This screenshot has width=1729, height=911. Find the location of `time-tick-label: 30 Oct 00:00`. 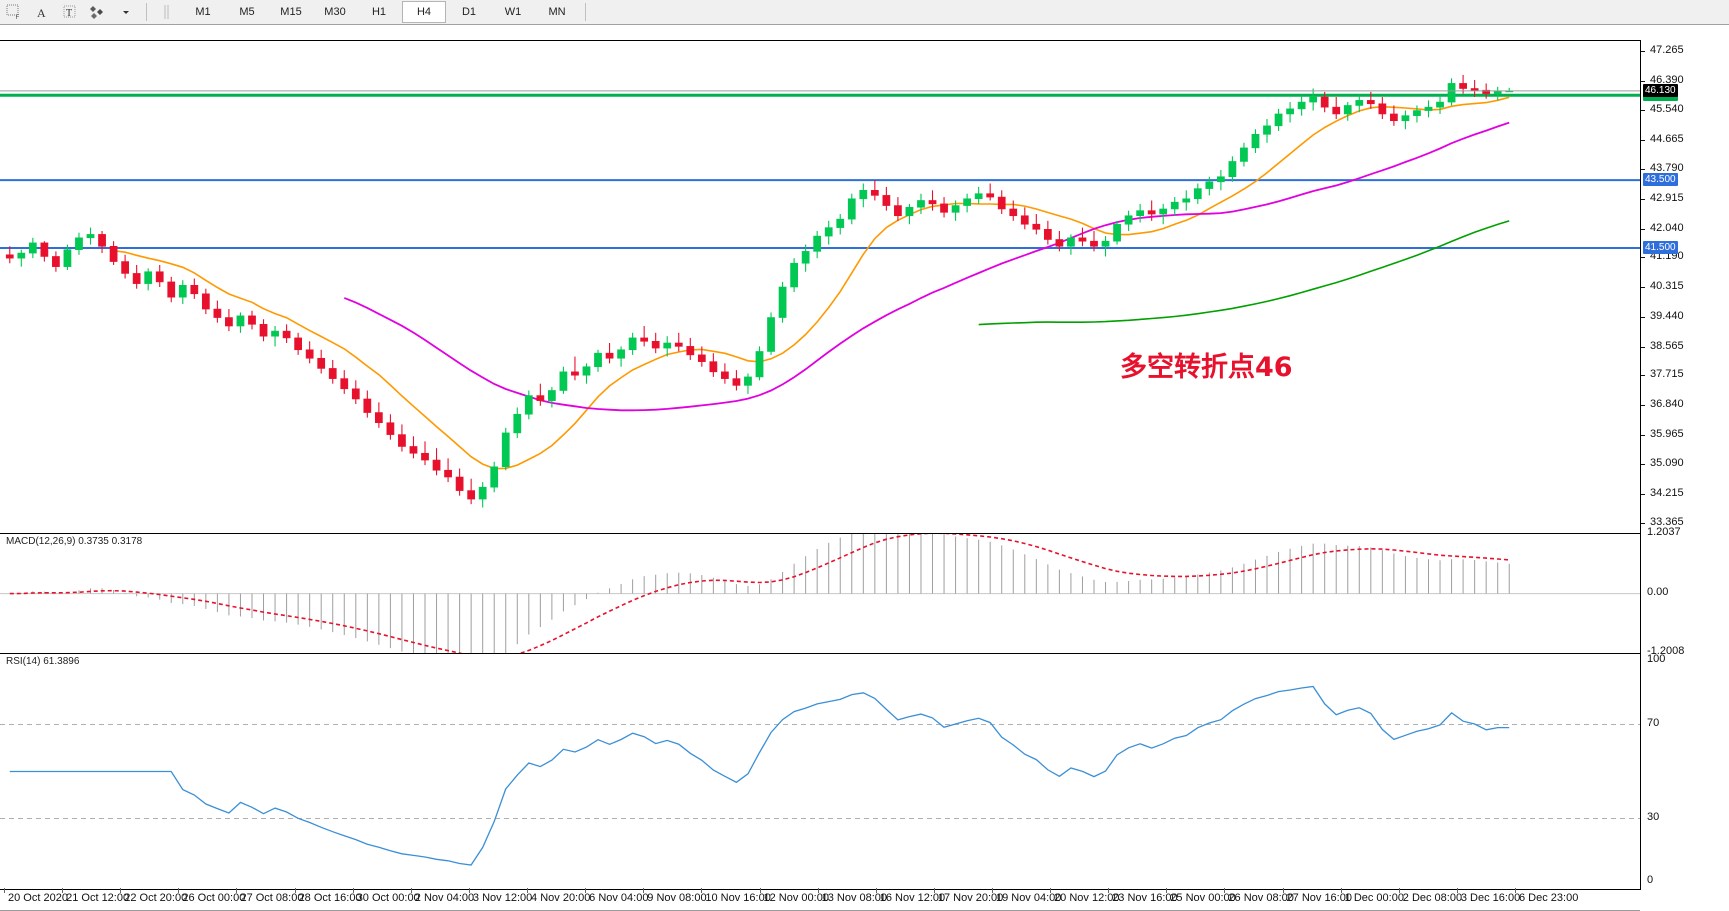

time-tick-label: 30 Oct 00:00 is located at coordinates (388, 898).